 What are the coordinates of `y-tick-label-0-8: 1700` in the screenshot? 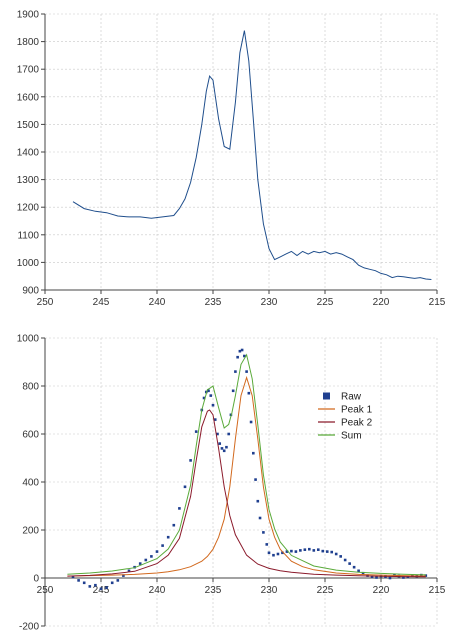 It's located at (28, 70).